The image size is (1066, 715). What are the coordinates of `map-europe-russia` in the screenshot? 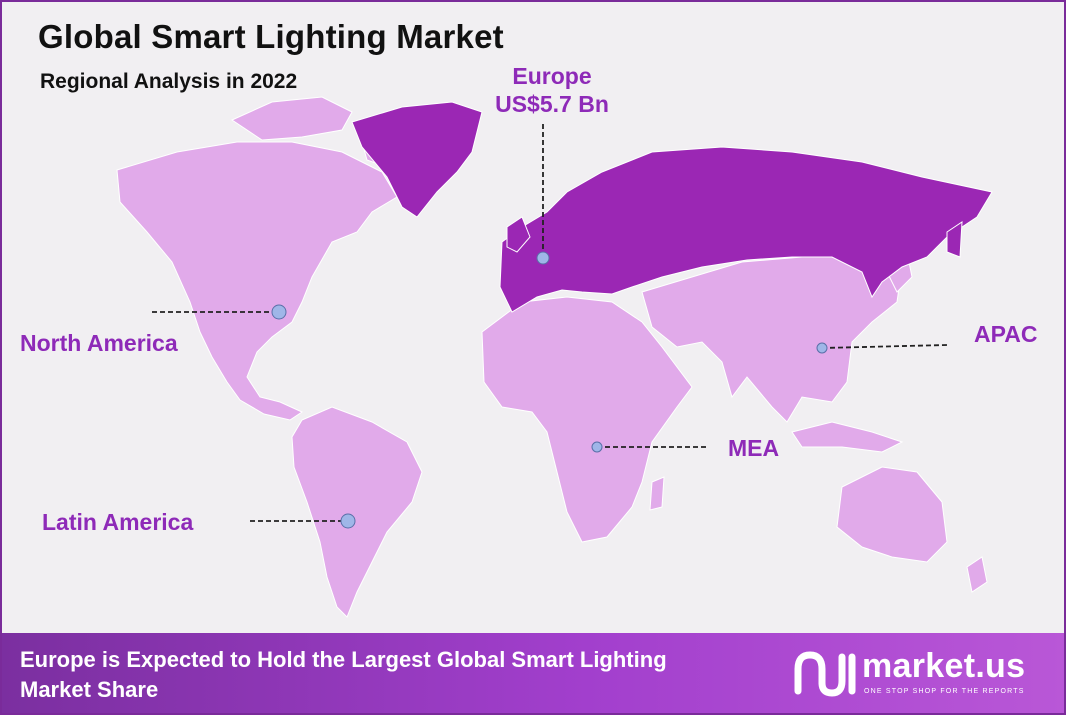 It's located at (746, 229).